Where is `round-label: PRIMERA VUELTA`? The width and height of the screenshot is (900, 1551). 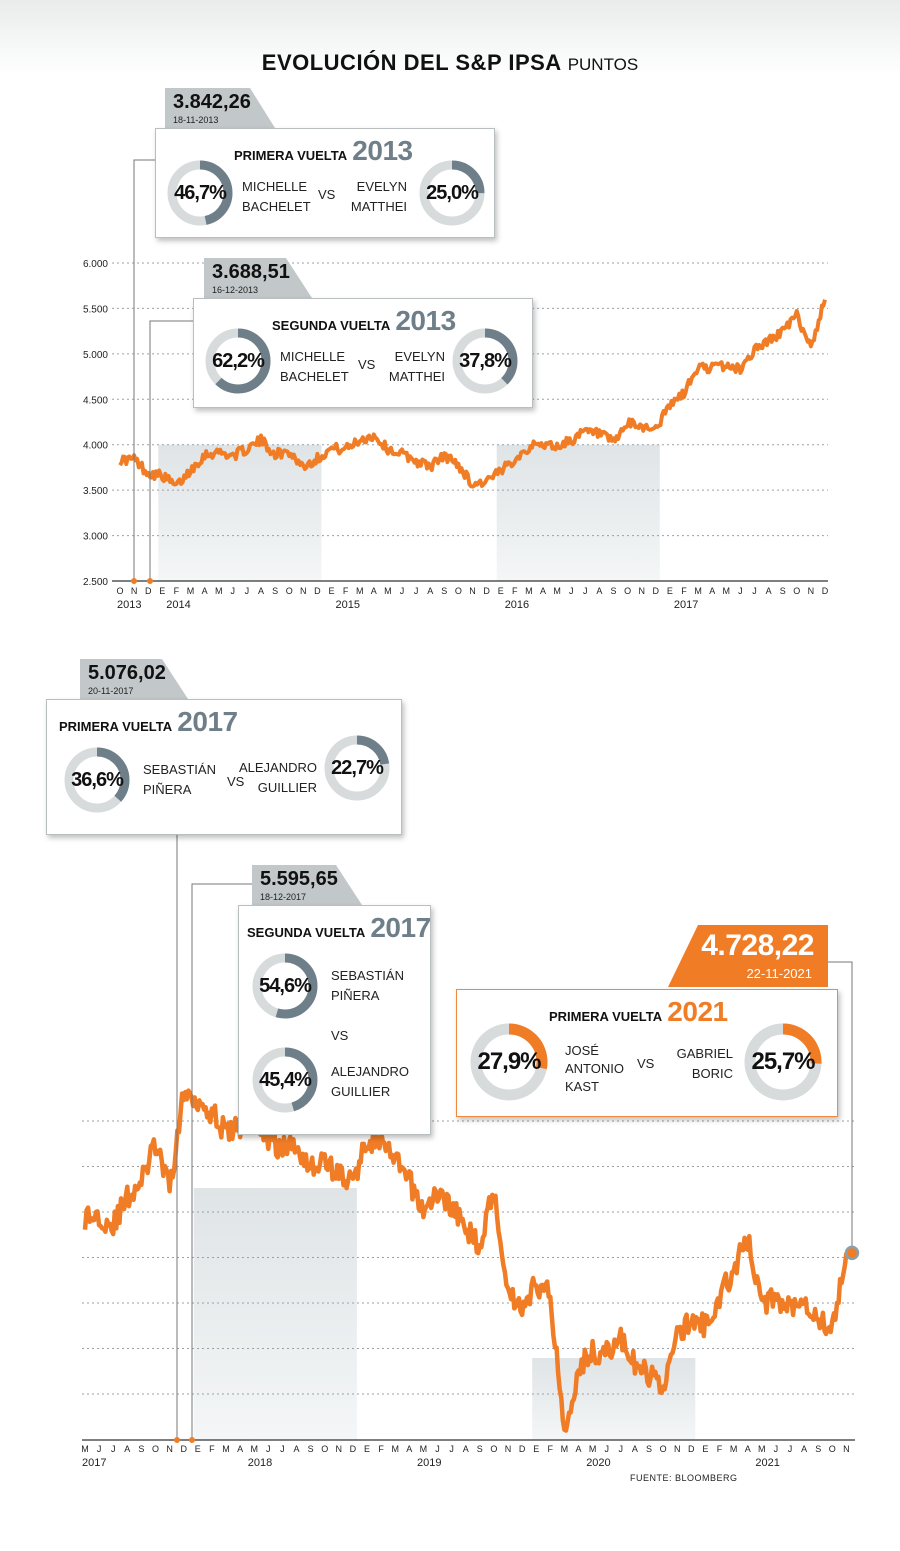 round-label: PRIMERA VUELTA is located at coordinates (290, 155).